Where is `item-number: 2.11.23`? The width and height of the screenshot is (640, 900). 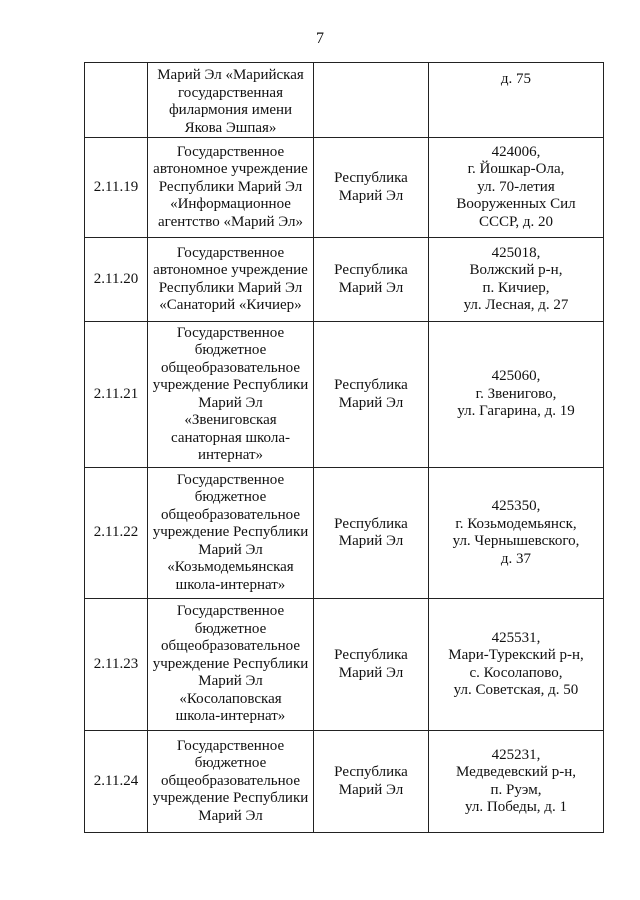
item-number: 2.11.23 is located at coordinates (116, 664).